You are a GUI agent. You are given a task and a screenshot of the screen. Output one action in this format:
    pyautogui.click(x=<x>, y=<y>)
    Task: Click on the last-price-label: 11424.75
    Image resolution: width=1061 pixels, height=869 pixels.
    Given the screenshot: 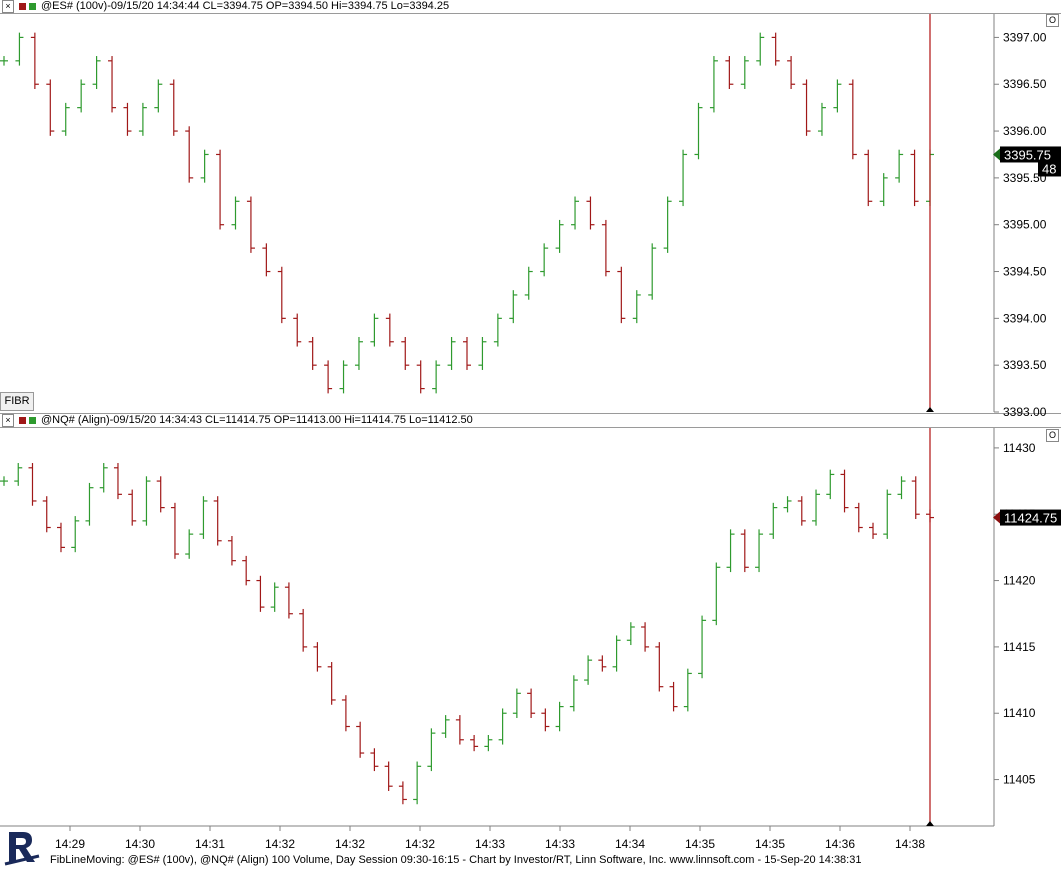 What is the action you would take?
    pyautogui.click(x=1030, y=518)
    